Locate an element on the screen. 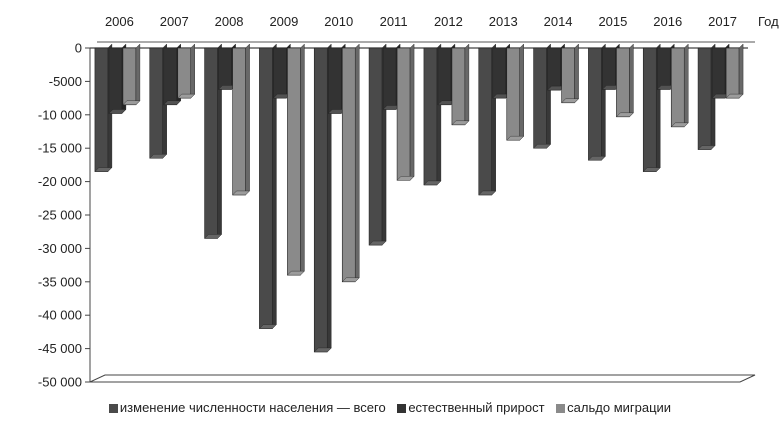 The image size is (780, 430). y-tick-label: -20 000 is located at coordinates (60, 181).